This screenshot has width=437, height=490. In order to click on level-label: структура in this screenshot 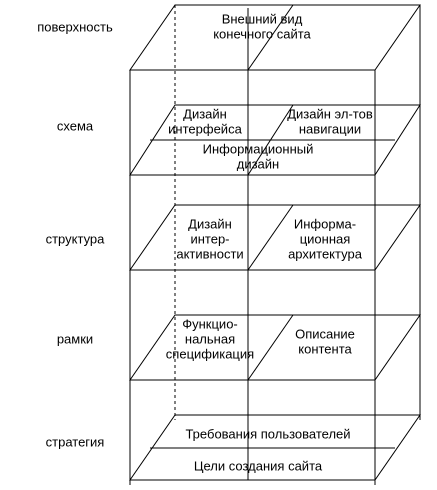, I will do `click(76, 238)`.